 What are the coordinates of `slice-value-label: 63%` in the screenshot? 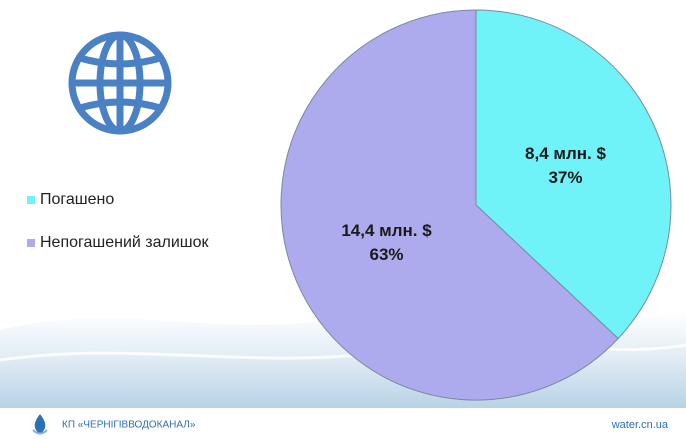 It's located at (387, 254).